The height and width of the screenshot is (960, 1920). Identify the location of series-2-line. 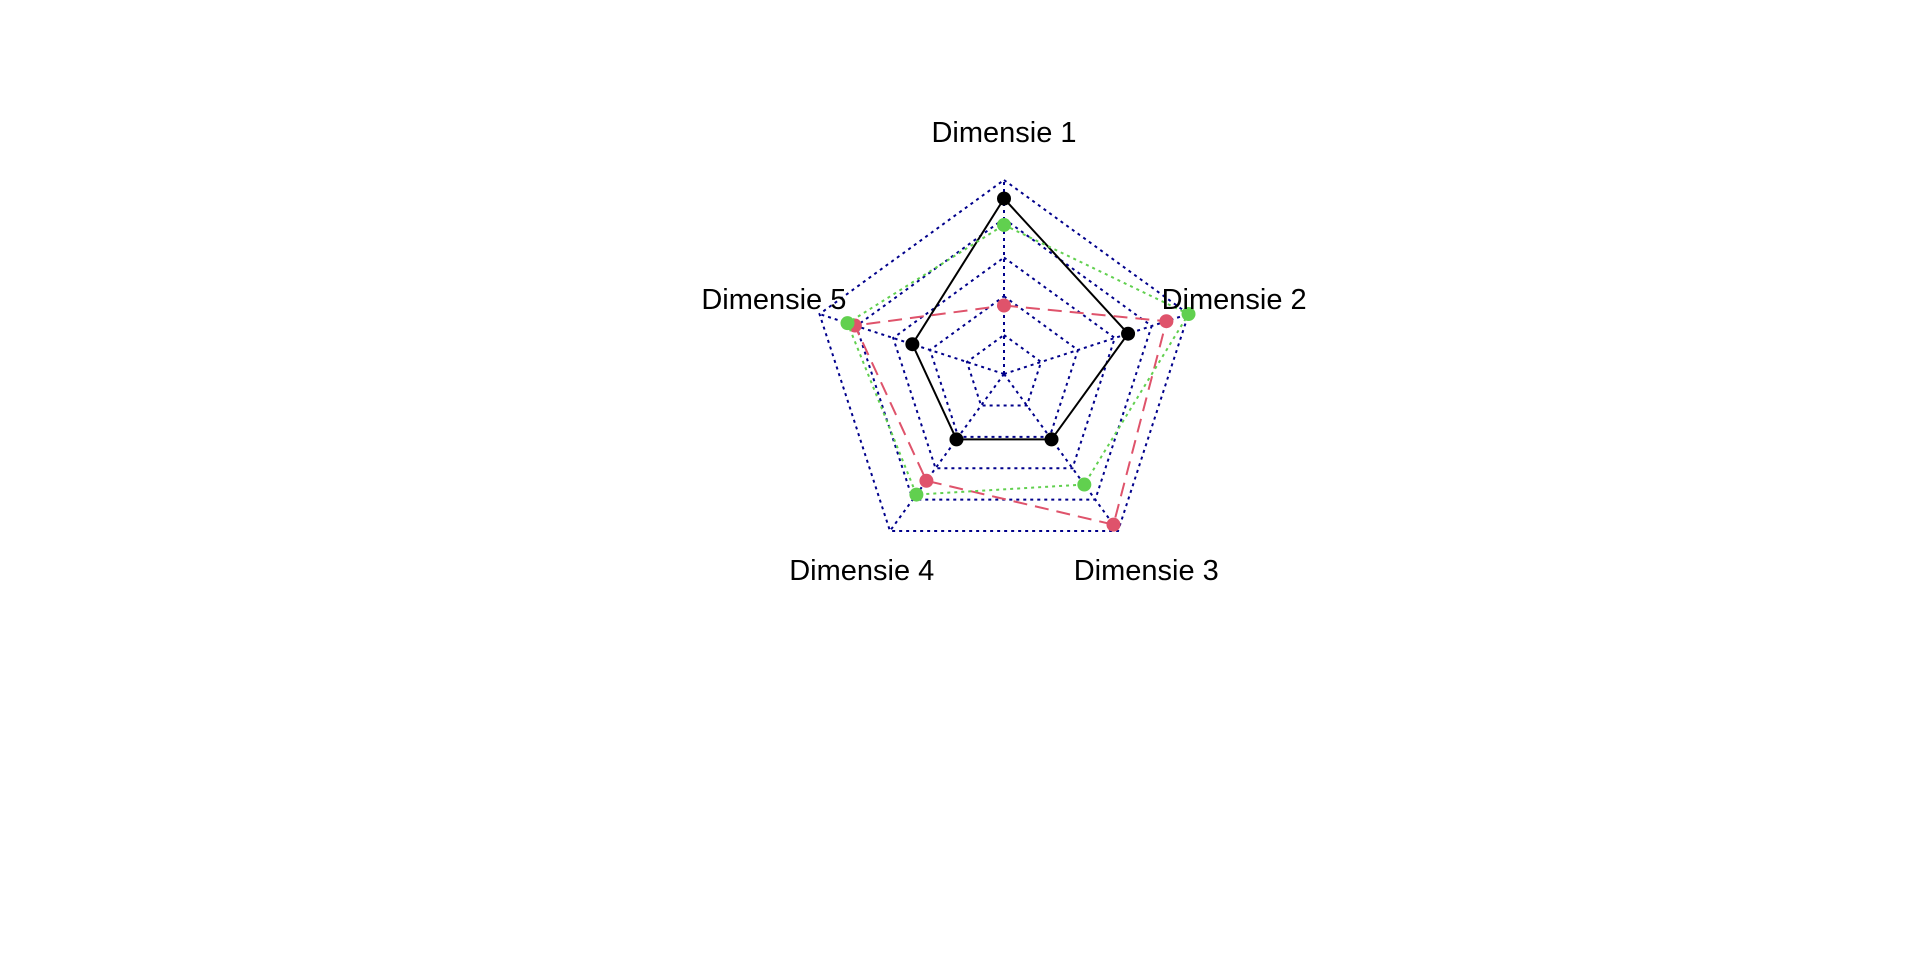
(1010, 415).